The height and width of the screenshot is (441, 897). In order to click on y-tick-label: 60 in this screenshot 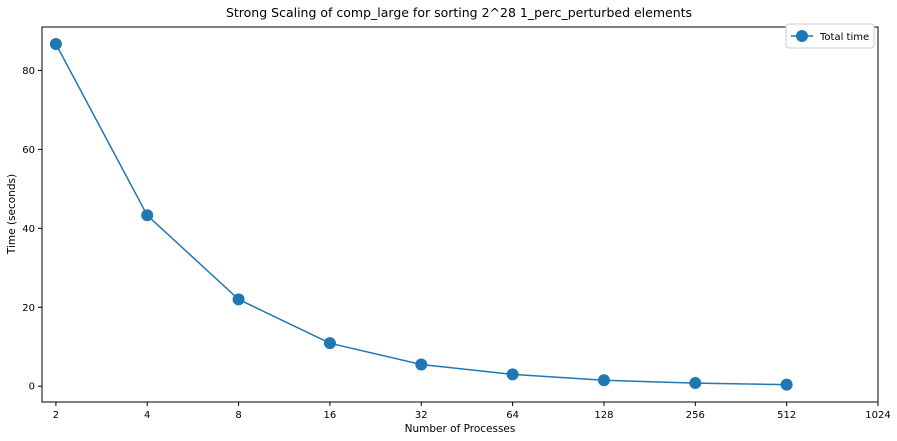, I will do `click(28, 150)`.